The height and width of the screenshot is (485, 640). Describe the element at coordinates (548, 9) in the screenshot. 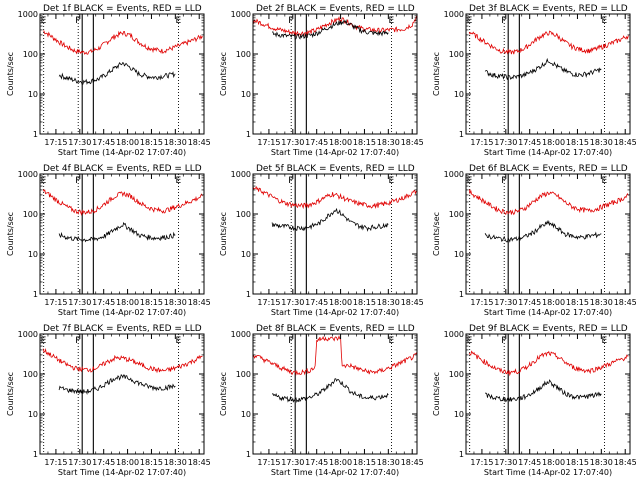

I see `panel-title: Det 3f BLACK = Events, RED = LLD` at that location.